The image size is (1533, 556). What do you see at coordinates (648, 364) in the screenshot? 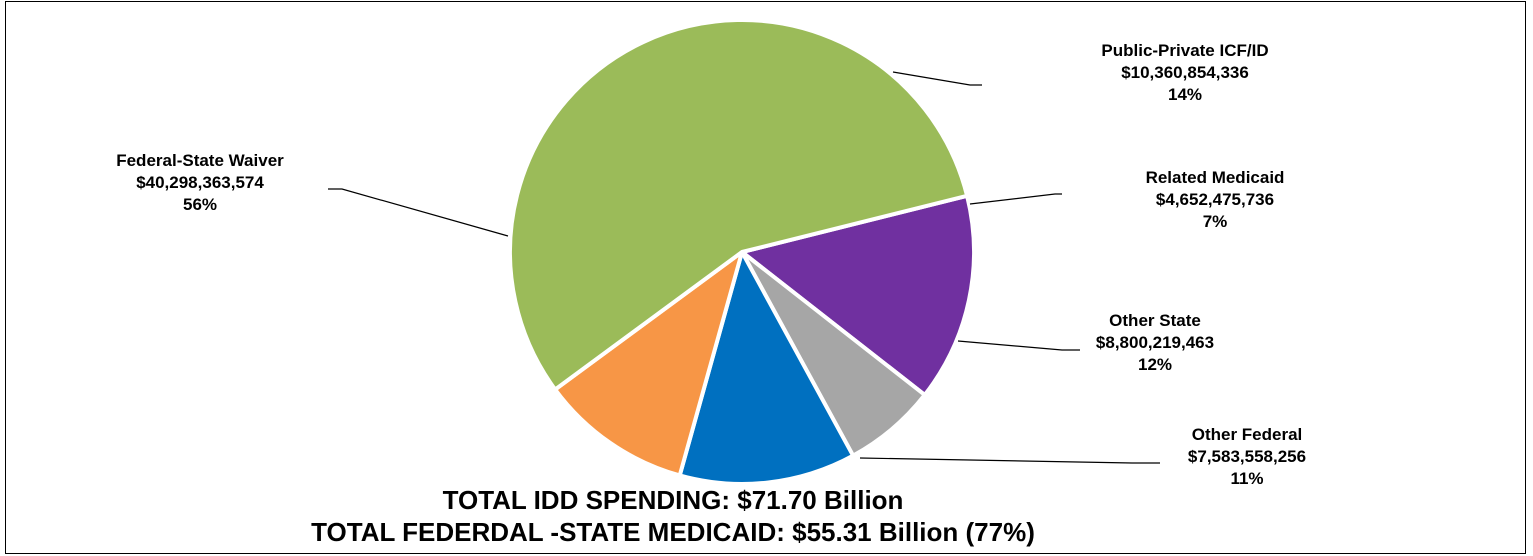
I see `pie-slice-other-federal` at bounding box center [648, 364].